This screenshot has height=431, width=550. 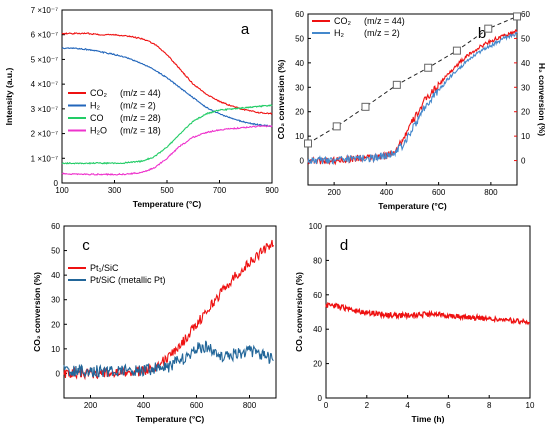 I want to click on x-tick-label: 100, so click(x=62, y=190).